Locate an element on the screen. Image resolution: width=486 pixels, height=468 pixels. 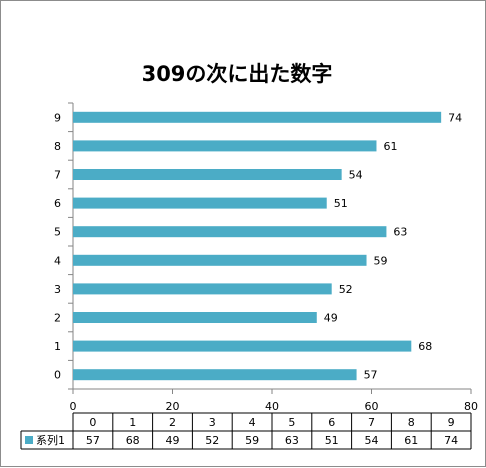
y-tick-label: 4 is located at coordinates (57, 260).